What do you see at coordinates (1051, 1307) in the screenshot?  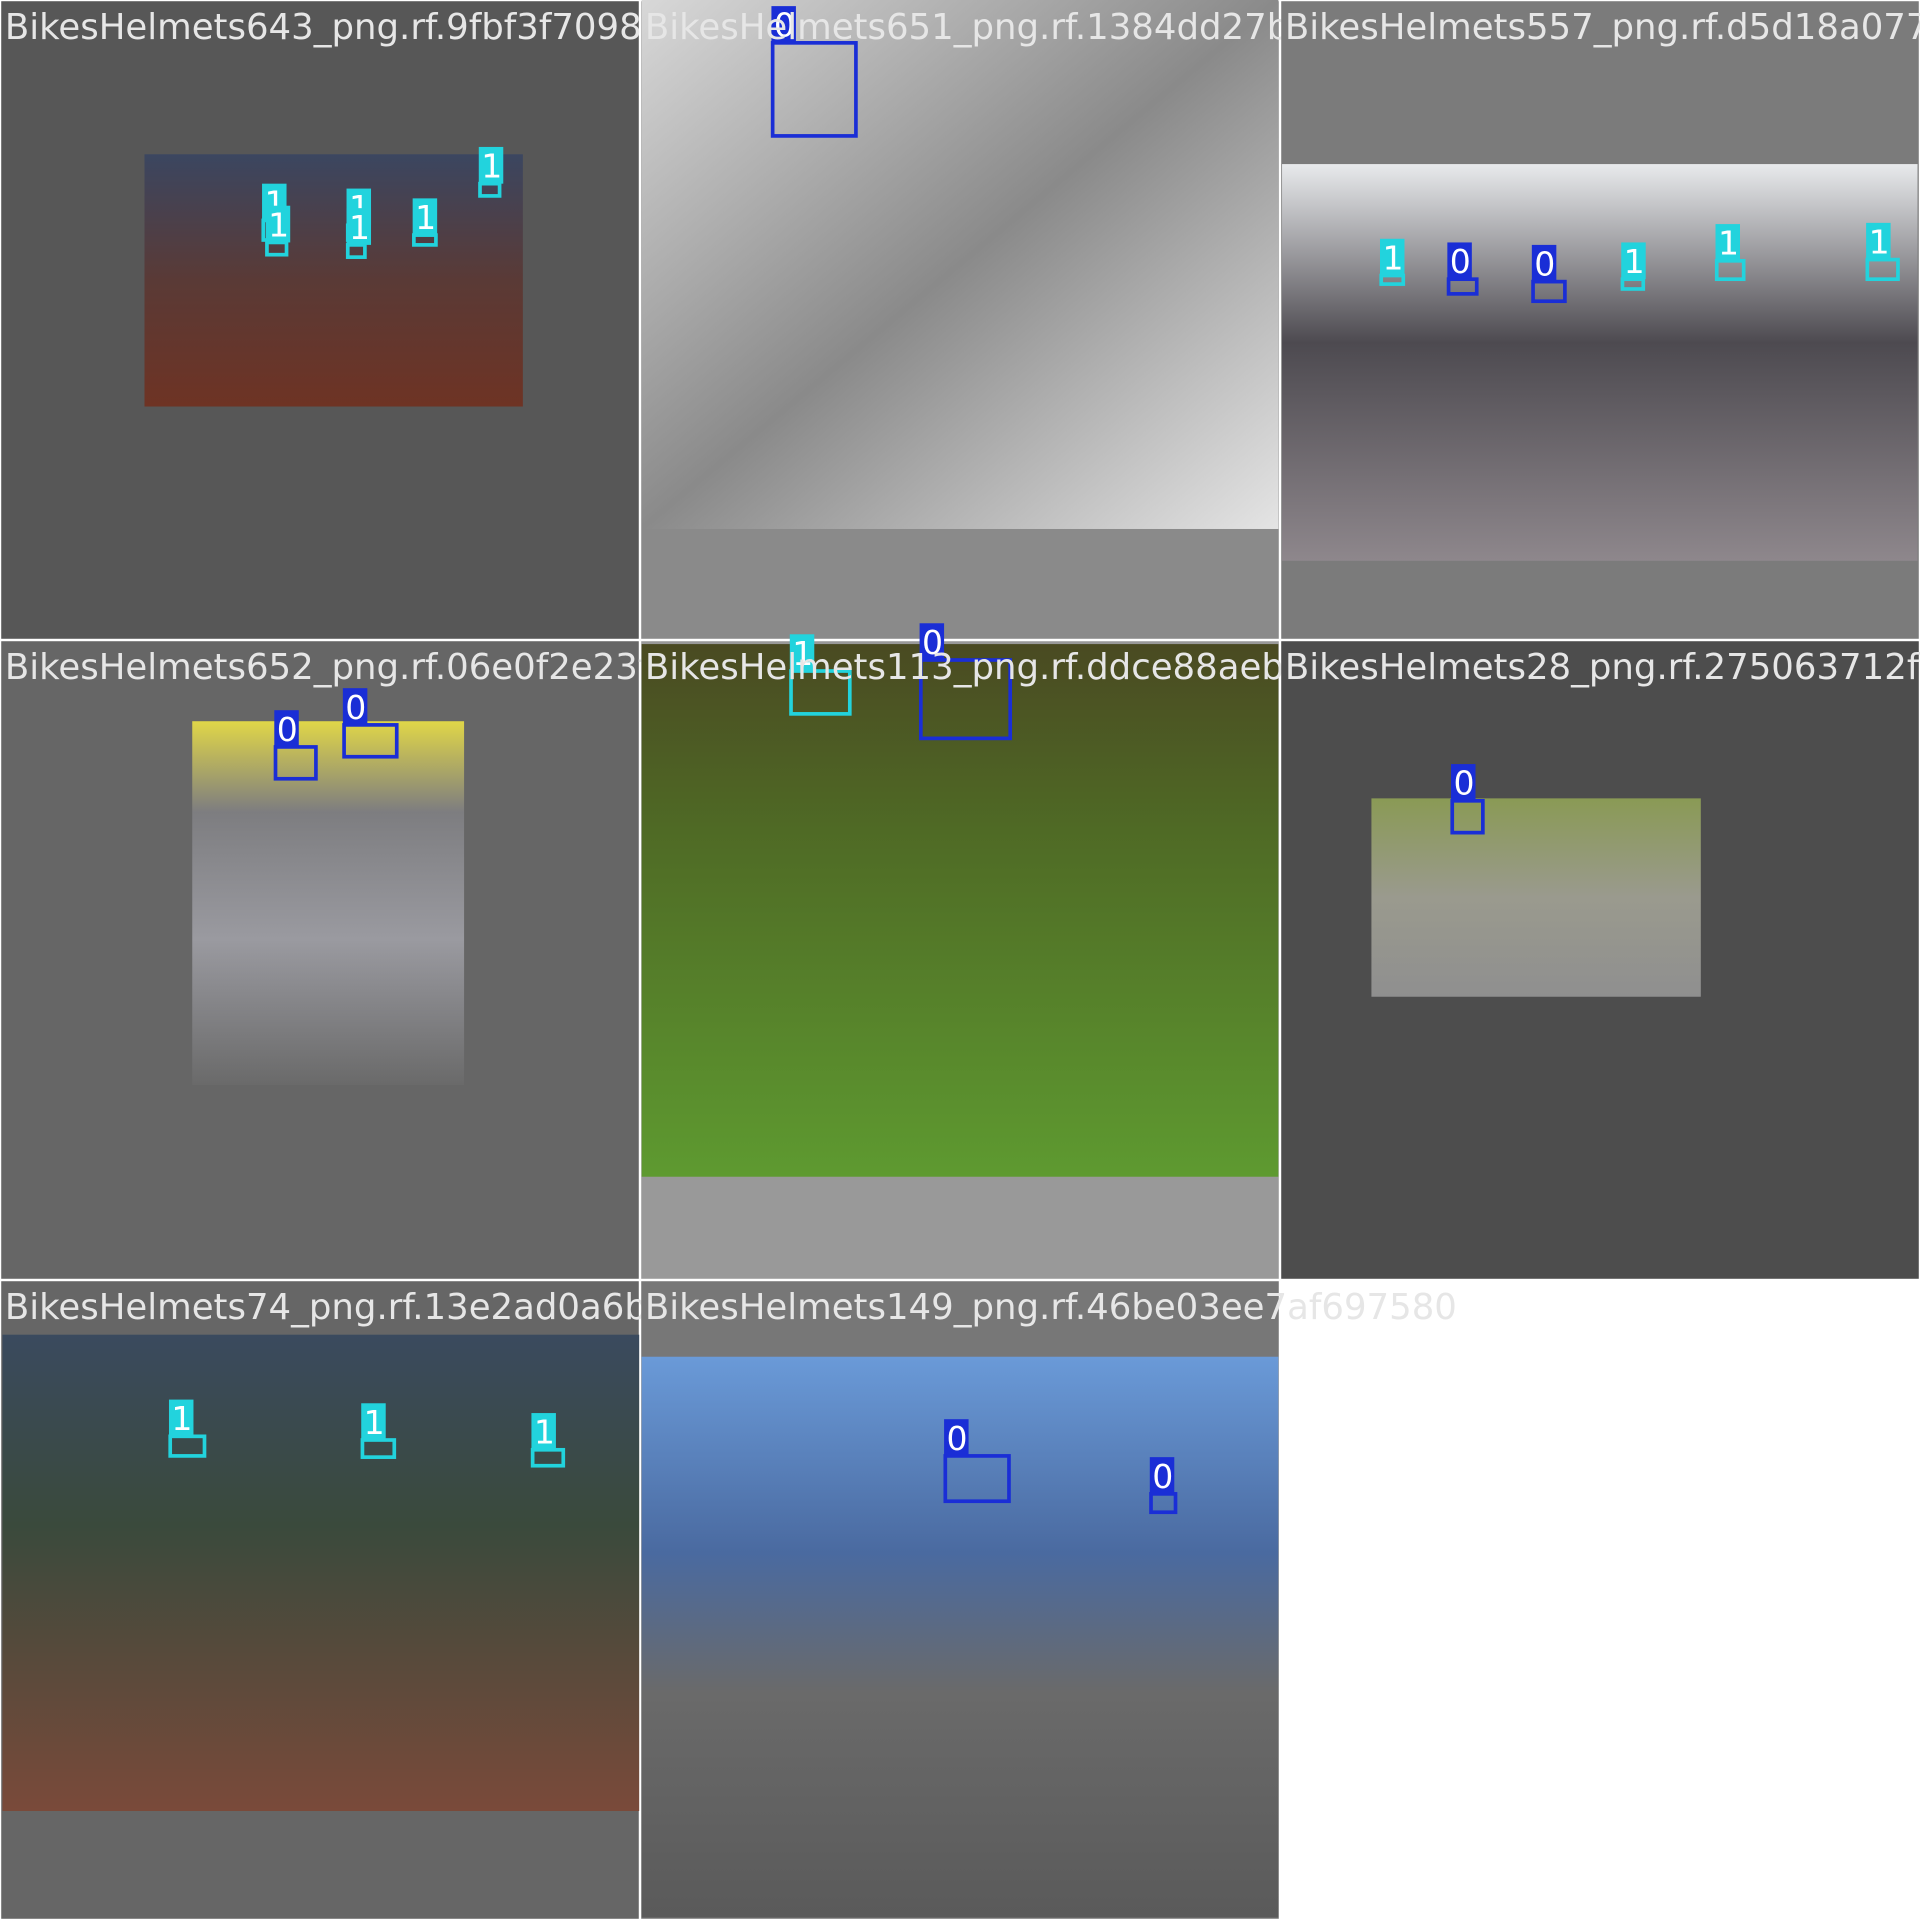 I see `filename-label: BikesHelmets149_png.rf.46be03ee7af697580` at bounding box center [1051, 1307].